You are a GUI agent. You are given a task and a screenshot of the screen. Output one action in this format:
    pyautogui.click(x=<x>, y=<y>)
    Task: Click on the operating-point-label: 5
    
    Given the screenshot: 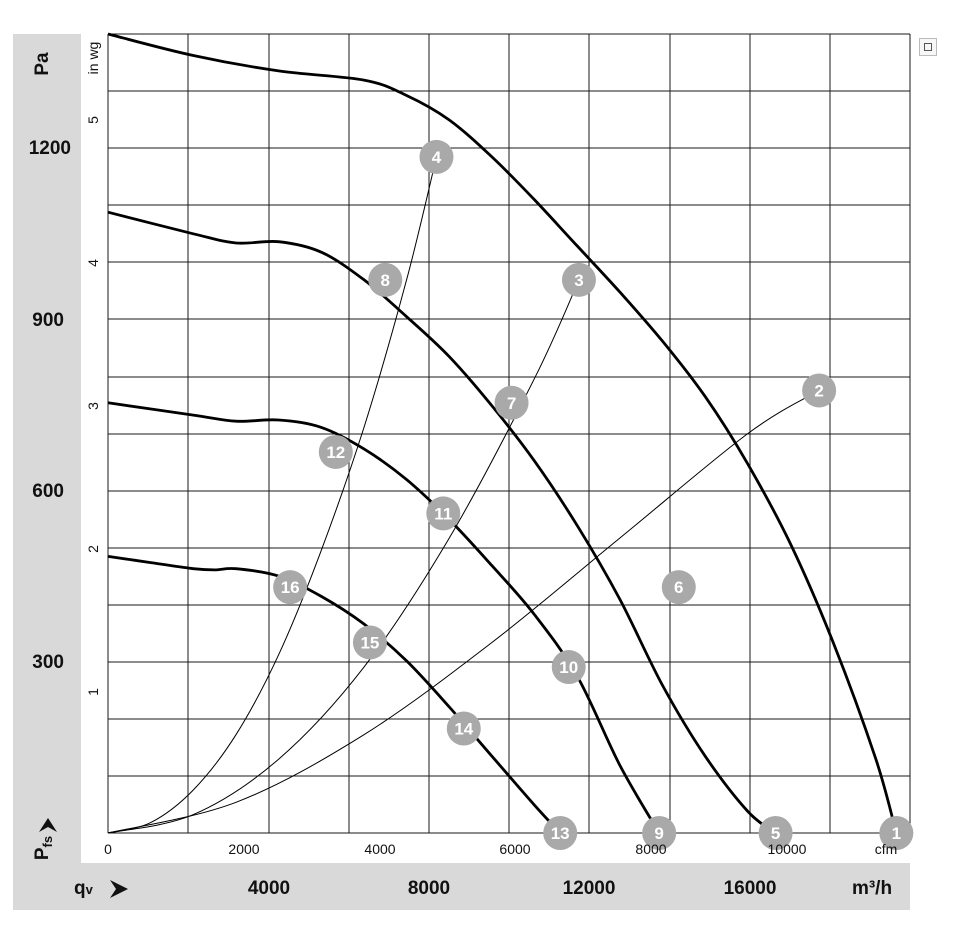 What is the action you would take?
    pyautogui.click(x=775, y=833)
    